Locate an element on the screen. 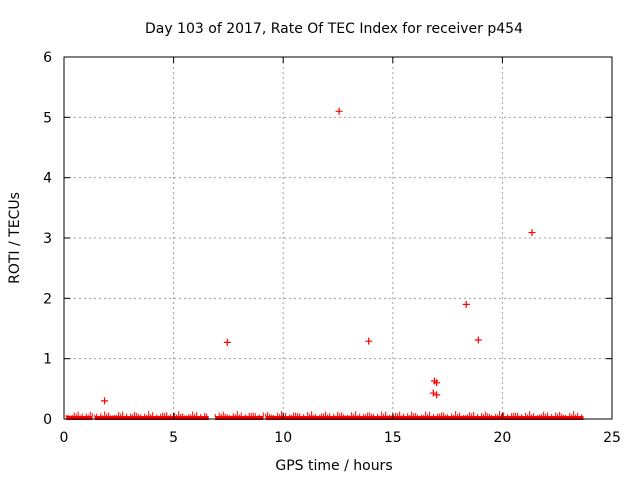 The height and width of the screenshot is (480, 640). y-tick-label: 4 is located at coordinates (47, 179).